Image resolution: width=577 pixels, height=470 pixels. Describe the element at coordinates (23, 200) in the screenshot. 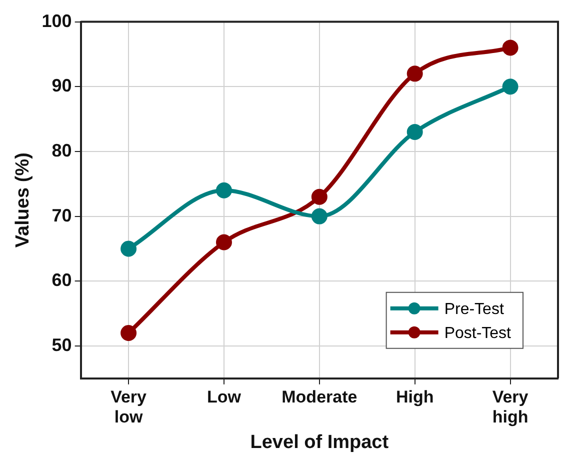

I see `y-axis-title: Values (%)` at that location.